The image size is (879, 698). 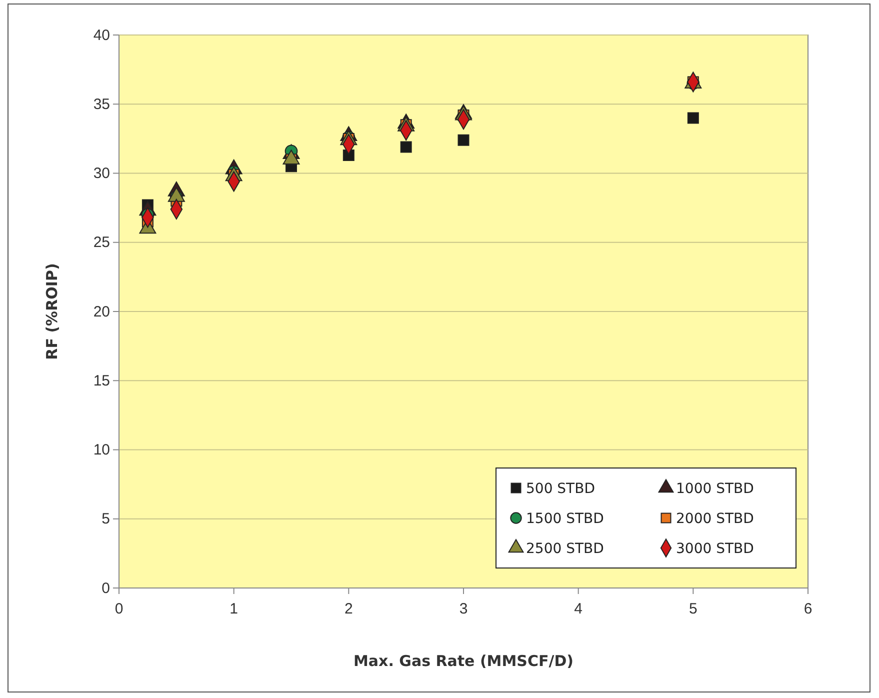 What do you see at coordinates (565, 519) in the screenshot?
I see `legend-label: 1500 STBD` at bounding box center [565, 519].